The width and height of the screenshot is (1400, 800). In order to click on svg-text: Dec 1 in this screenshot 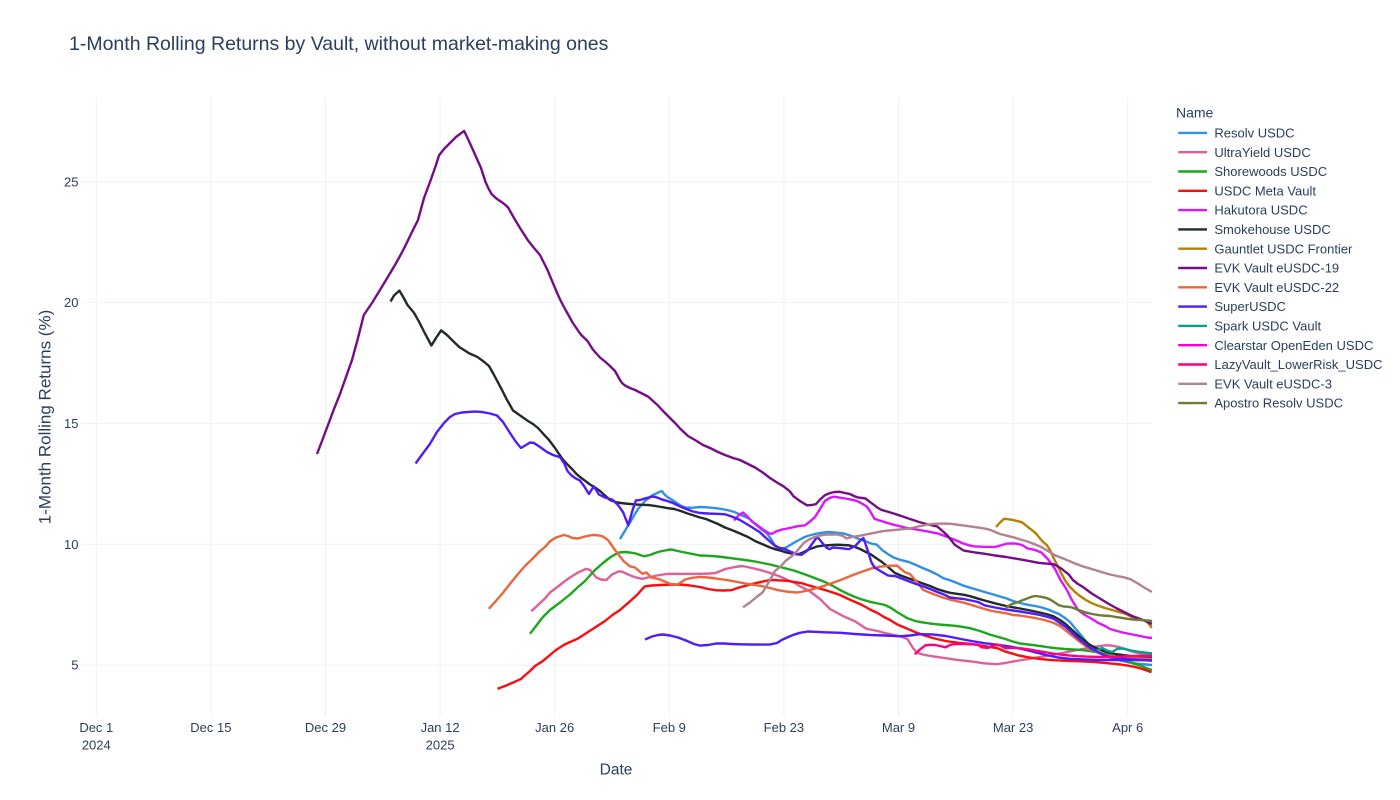, I will do `click(96, 727)`.